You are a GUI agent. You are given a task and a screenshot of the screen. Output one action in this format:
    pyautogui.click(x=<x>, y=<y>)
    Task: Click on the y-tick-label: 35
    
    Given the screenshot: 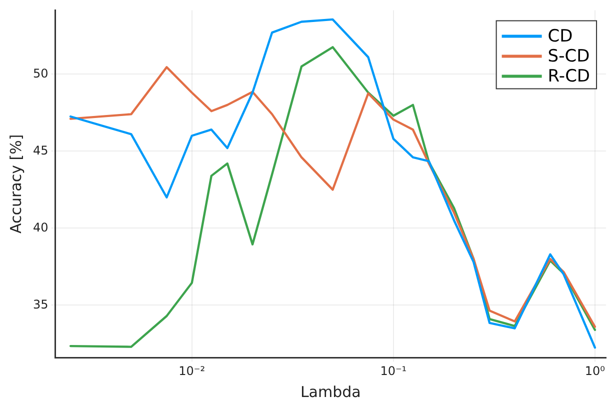 What is the action you would take?
    pyautogui.click(x=40, y=304)
    